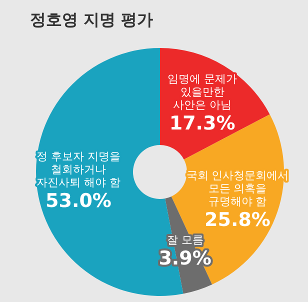 The height and width of the screenshot is (302, 308). Describe the element at coordinates (92, 20) in the screenshot. I see `chart-title: 정호영 지명 평가` at that location.